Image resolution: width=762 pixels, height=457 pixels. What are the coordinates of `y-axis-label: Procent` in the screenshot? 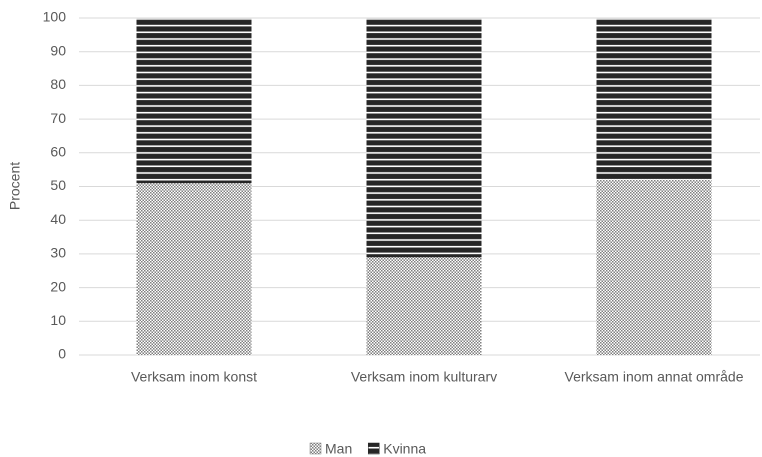 It's located at (15, 186).